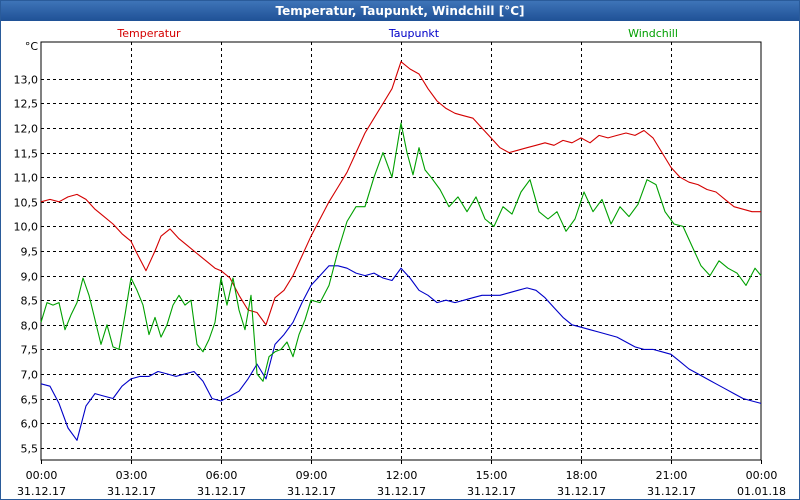 The image size is (800, 500). Describe the element at coordinates (400, 11) in the screenshot. I see `chart-title: Temperatur, Taupunkt, Windchill [°C]` at that location.